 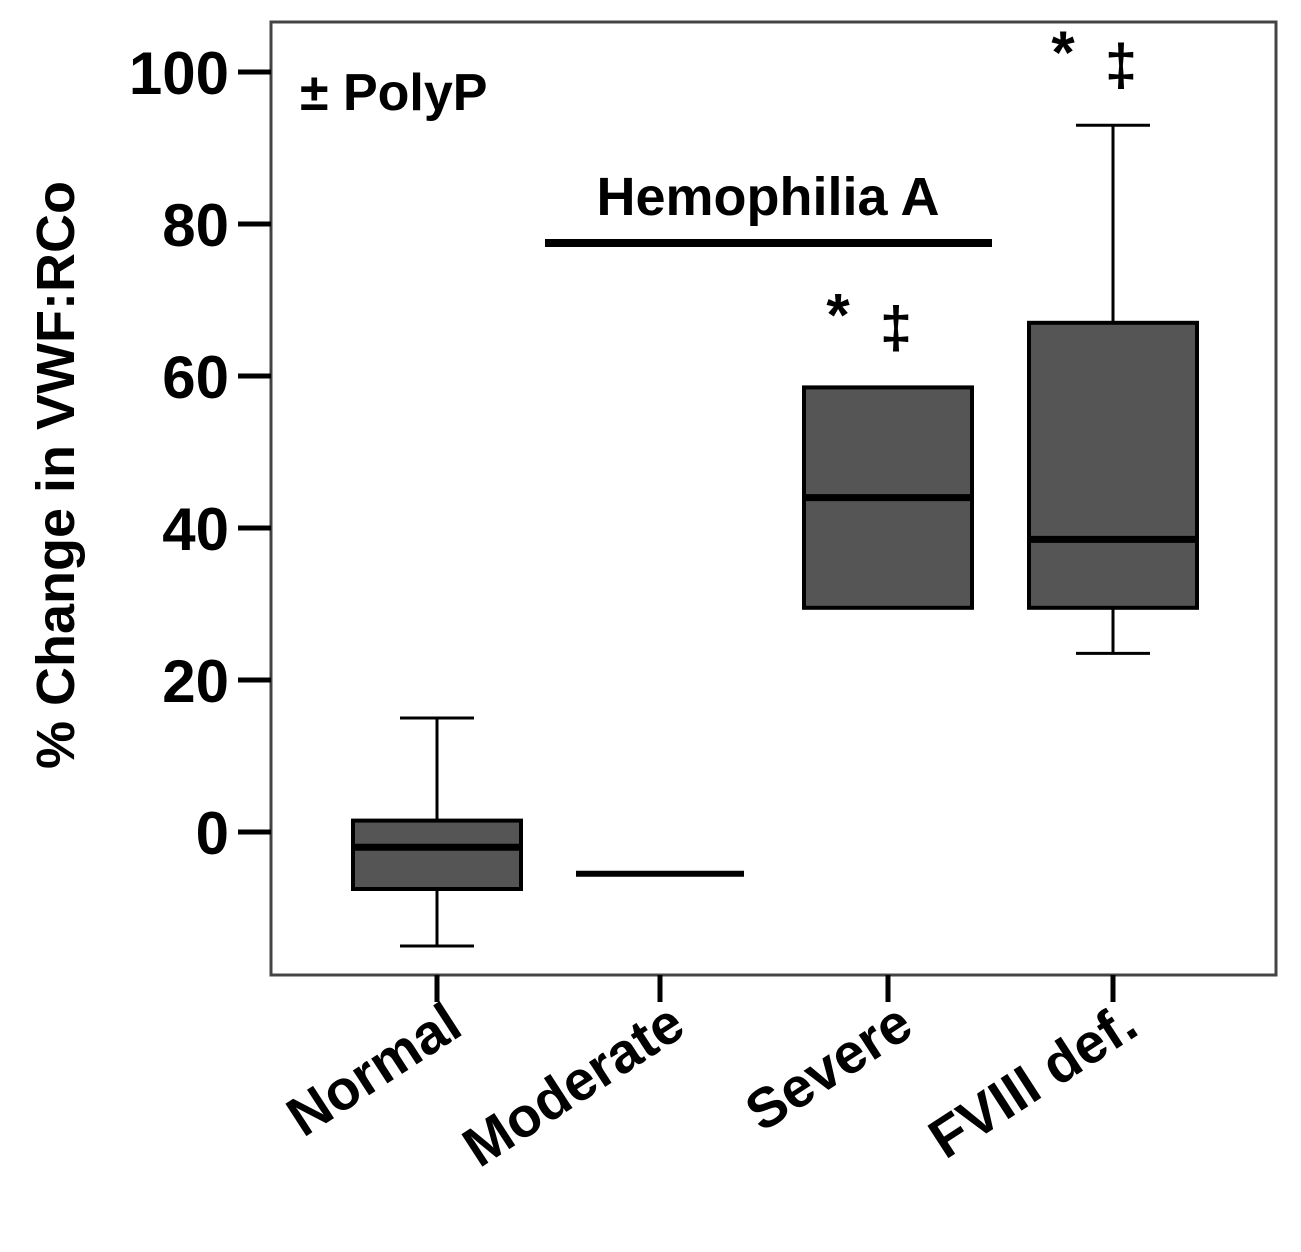 What do you see at coordinates (572, 1084) in the screenshot?
I see `x-tick-label-moderate: Moderate` at bounding box center [572, 1084].